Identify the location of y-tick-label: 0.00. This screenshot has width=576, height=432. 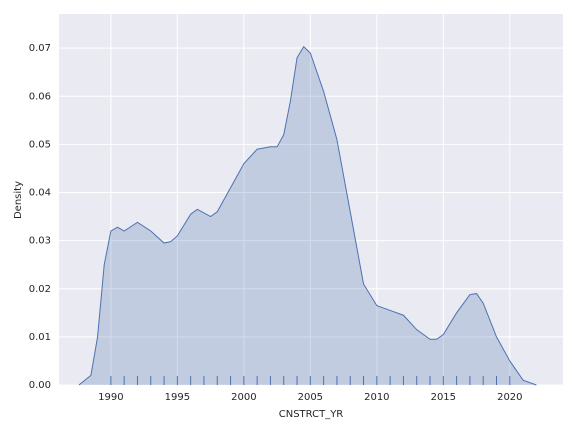
(40, 385).